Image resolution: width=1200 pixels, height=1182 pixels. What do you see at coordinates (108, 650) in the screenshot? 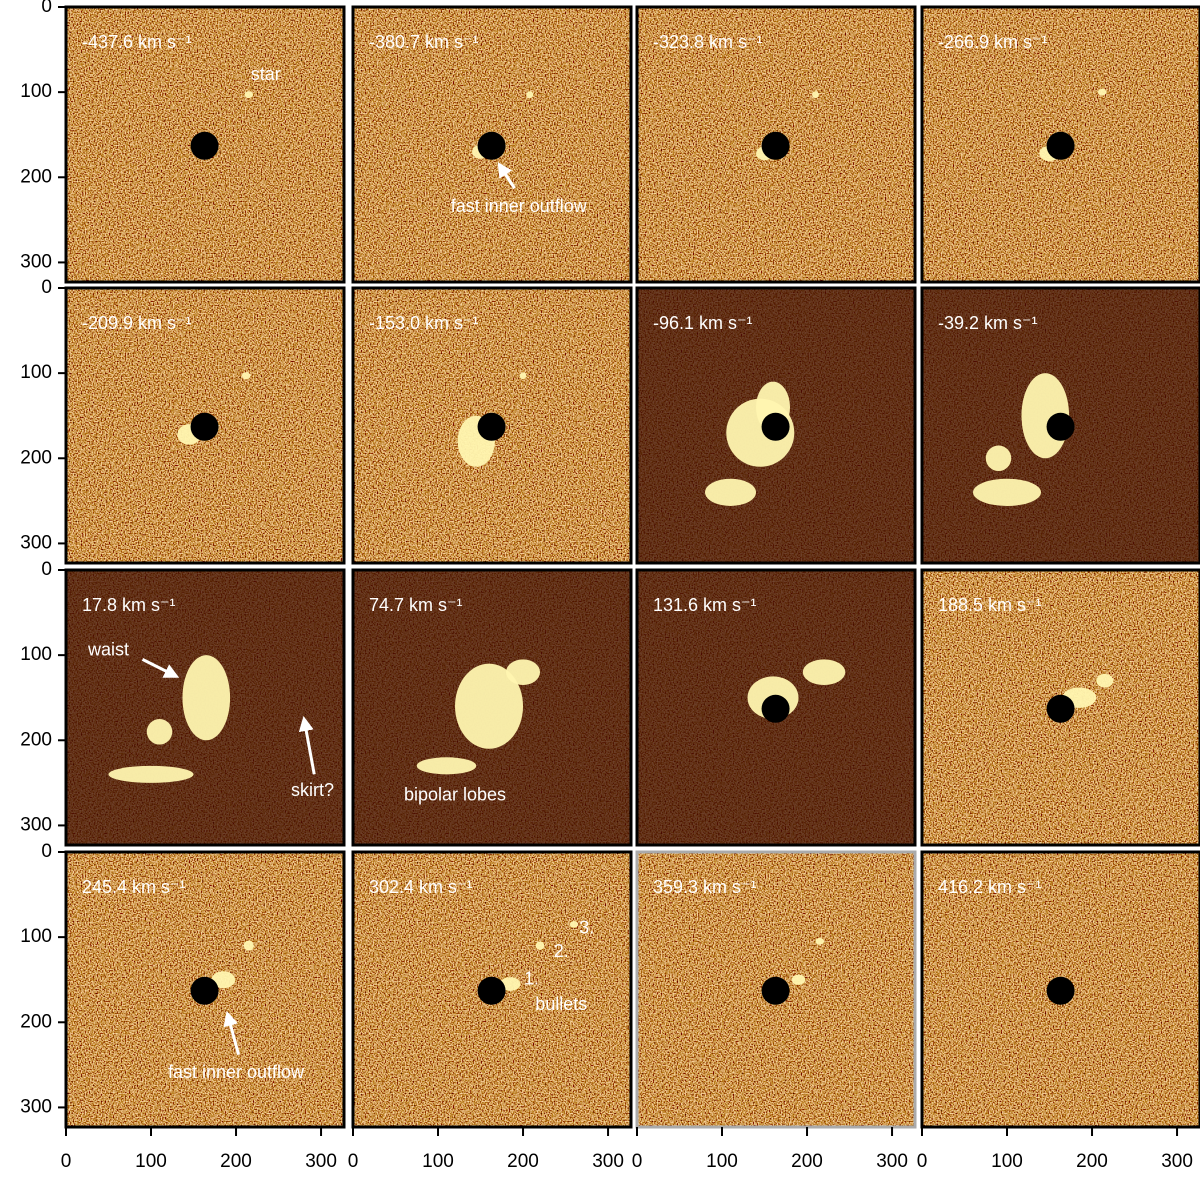
I see `annotation: waist` at bounding box center [108, 650].